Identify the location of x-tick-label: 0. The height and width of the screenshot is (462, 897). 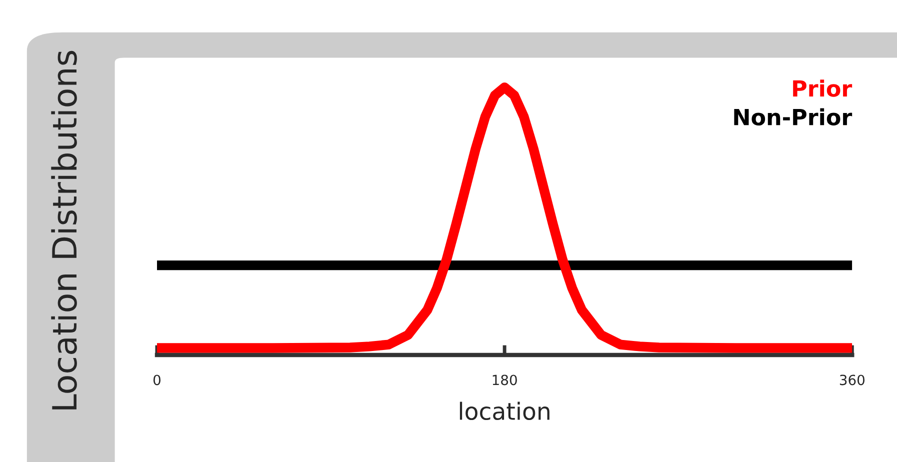
(156, 380).